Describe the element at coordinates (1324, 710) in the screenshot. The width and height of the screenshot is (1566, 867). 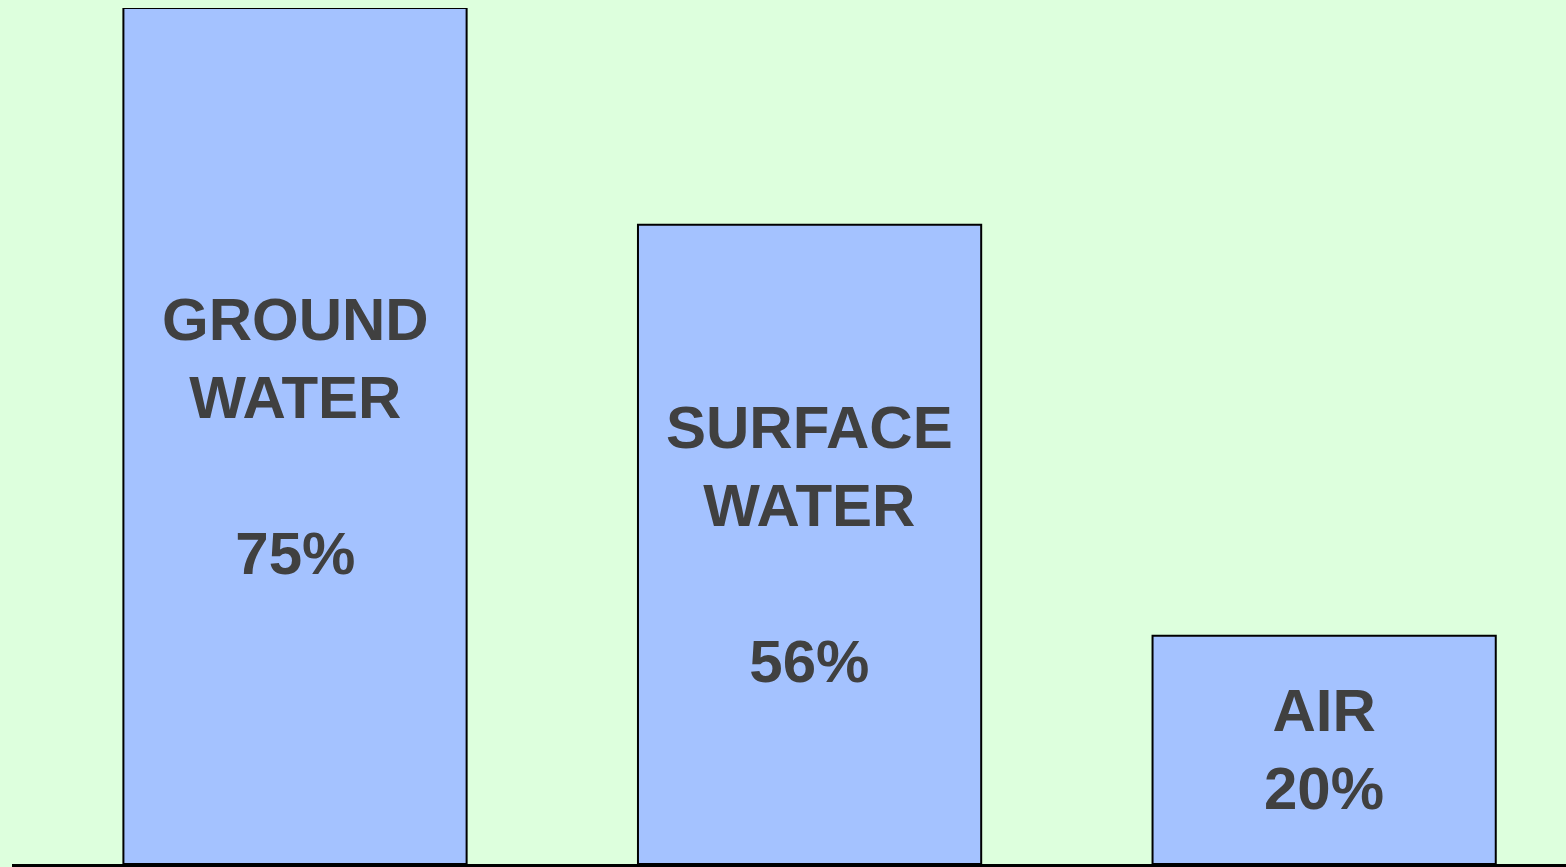
I see `x-tick-label: AIR` at that location.